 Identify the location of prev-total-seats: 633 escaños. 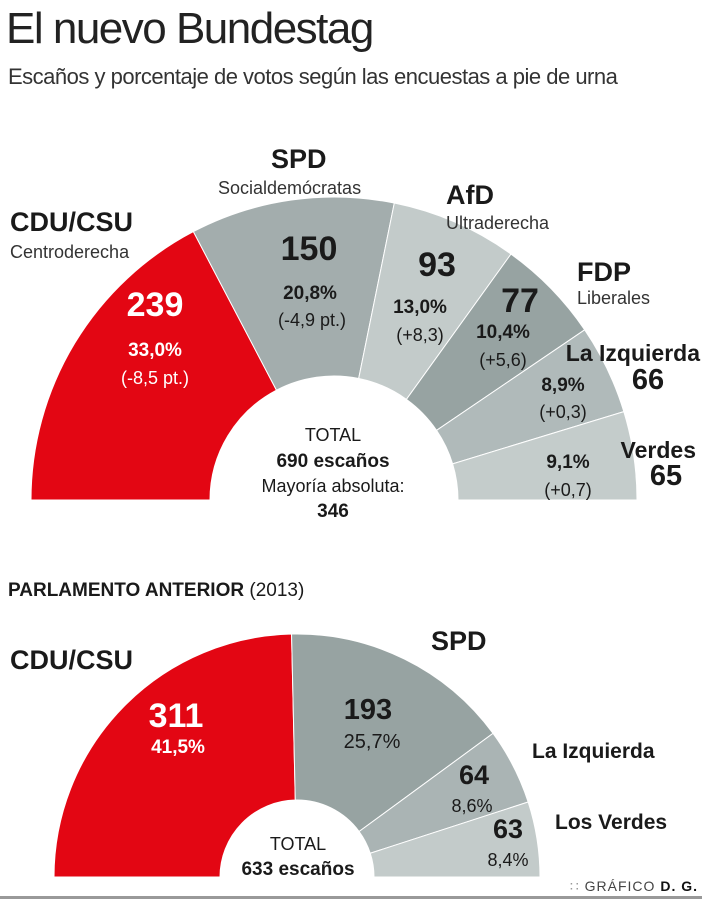
(298, 869).